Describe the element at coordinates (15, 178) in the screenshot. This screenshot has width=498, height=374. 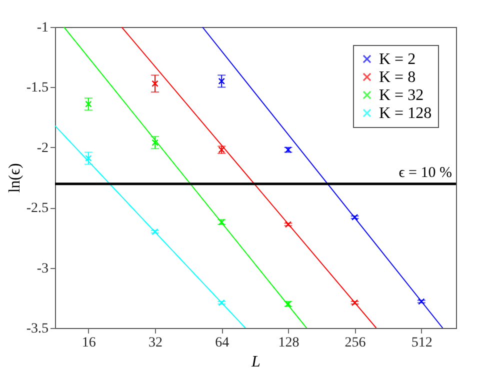
I see `y-axis-title: ln(ϵ)` at that location.